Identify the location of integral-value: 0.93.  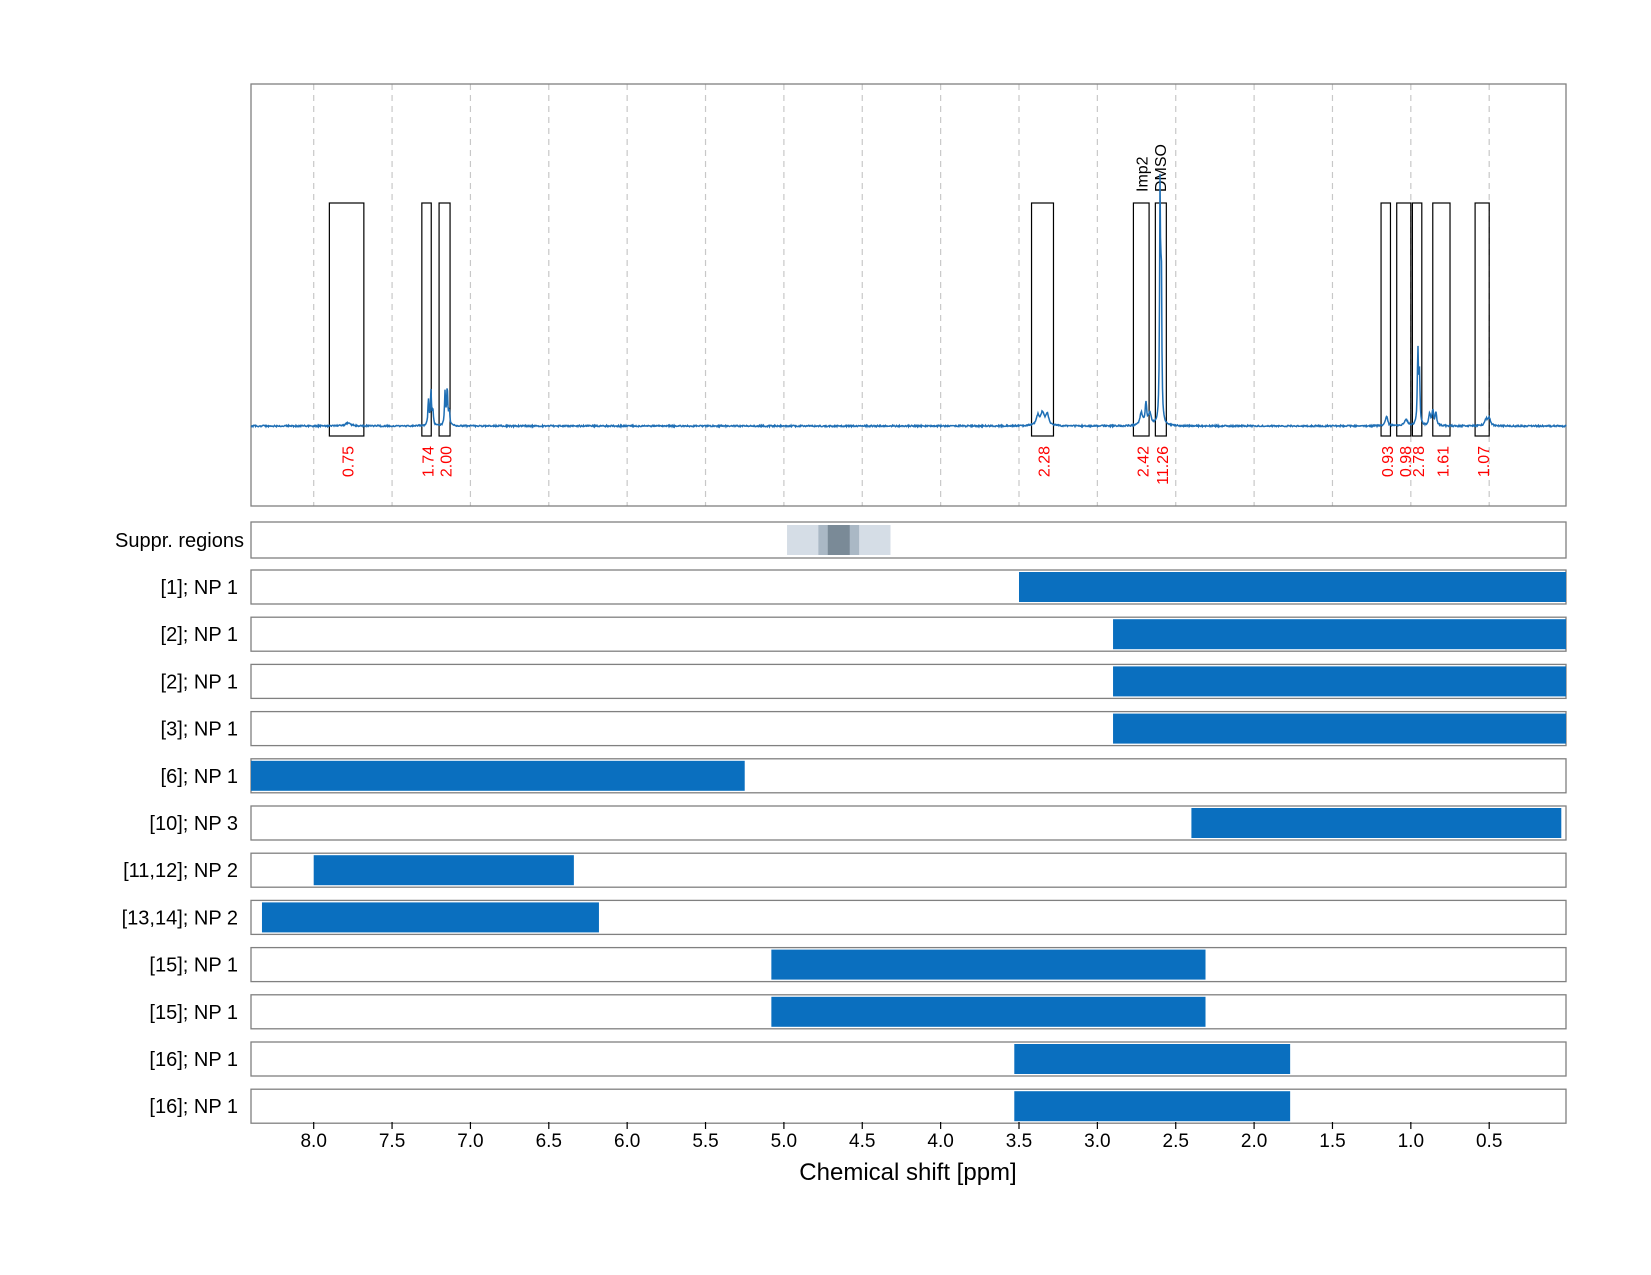
(1388, 461).